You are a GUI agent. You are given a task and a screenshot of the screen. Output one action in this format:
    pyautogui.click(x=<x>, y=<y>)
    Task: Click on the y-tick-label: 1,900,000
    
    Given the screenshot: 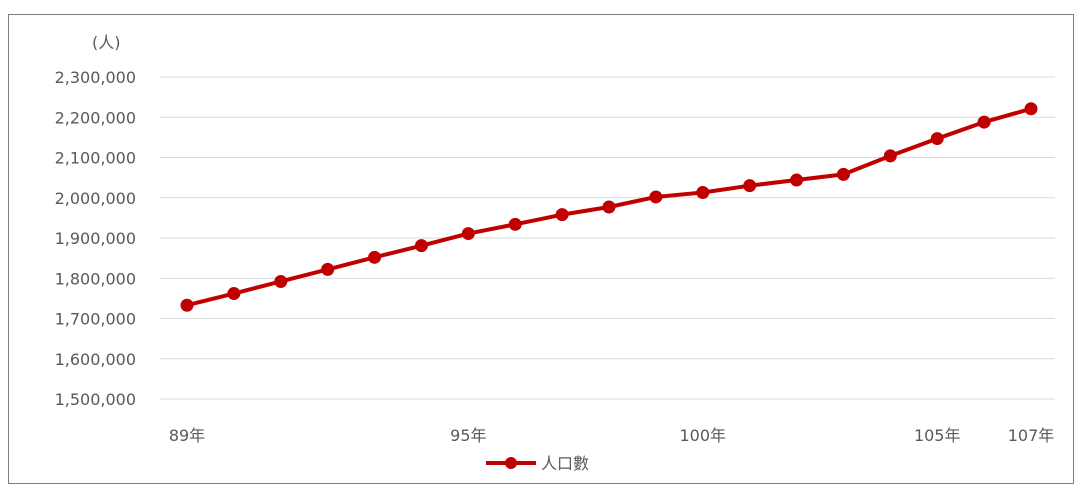 What is the action you would take?
    pyautogui.click(x=95, y=238)
    